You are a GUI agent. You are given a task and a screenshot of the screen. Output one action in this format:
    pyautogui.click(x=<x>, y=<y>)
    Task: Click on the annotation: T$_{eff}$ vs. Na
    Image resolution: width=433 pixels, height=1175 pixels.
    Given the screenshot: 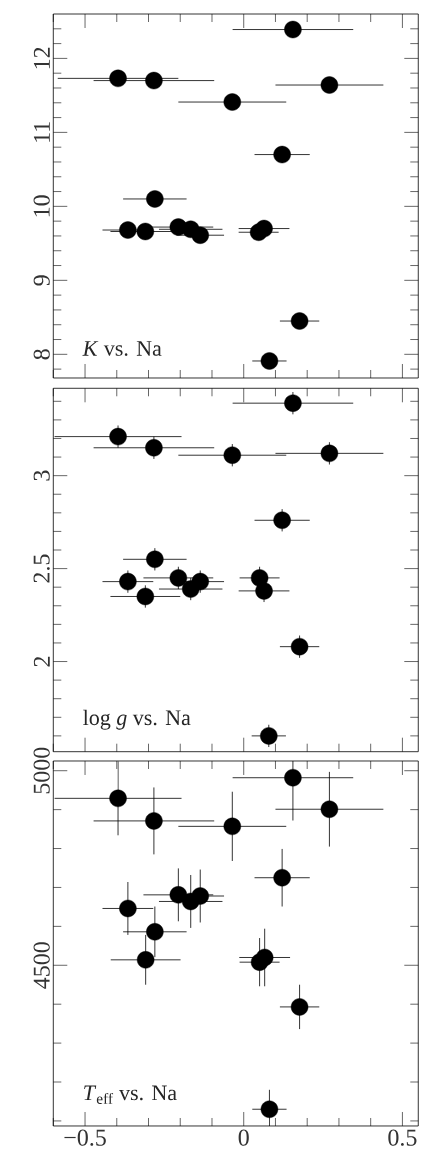 What is the action you would take?
    pyautogui.click(x=130, y=1094)
    